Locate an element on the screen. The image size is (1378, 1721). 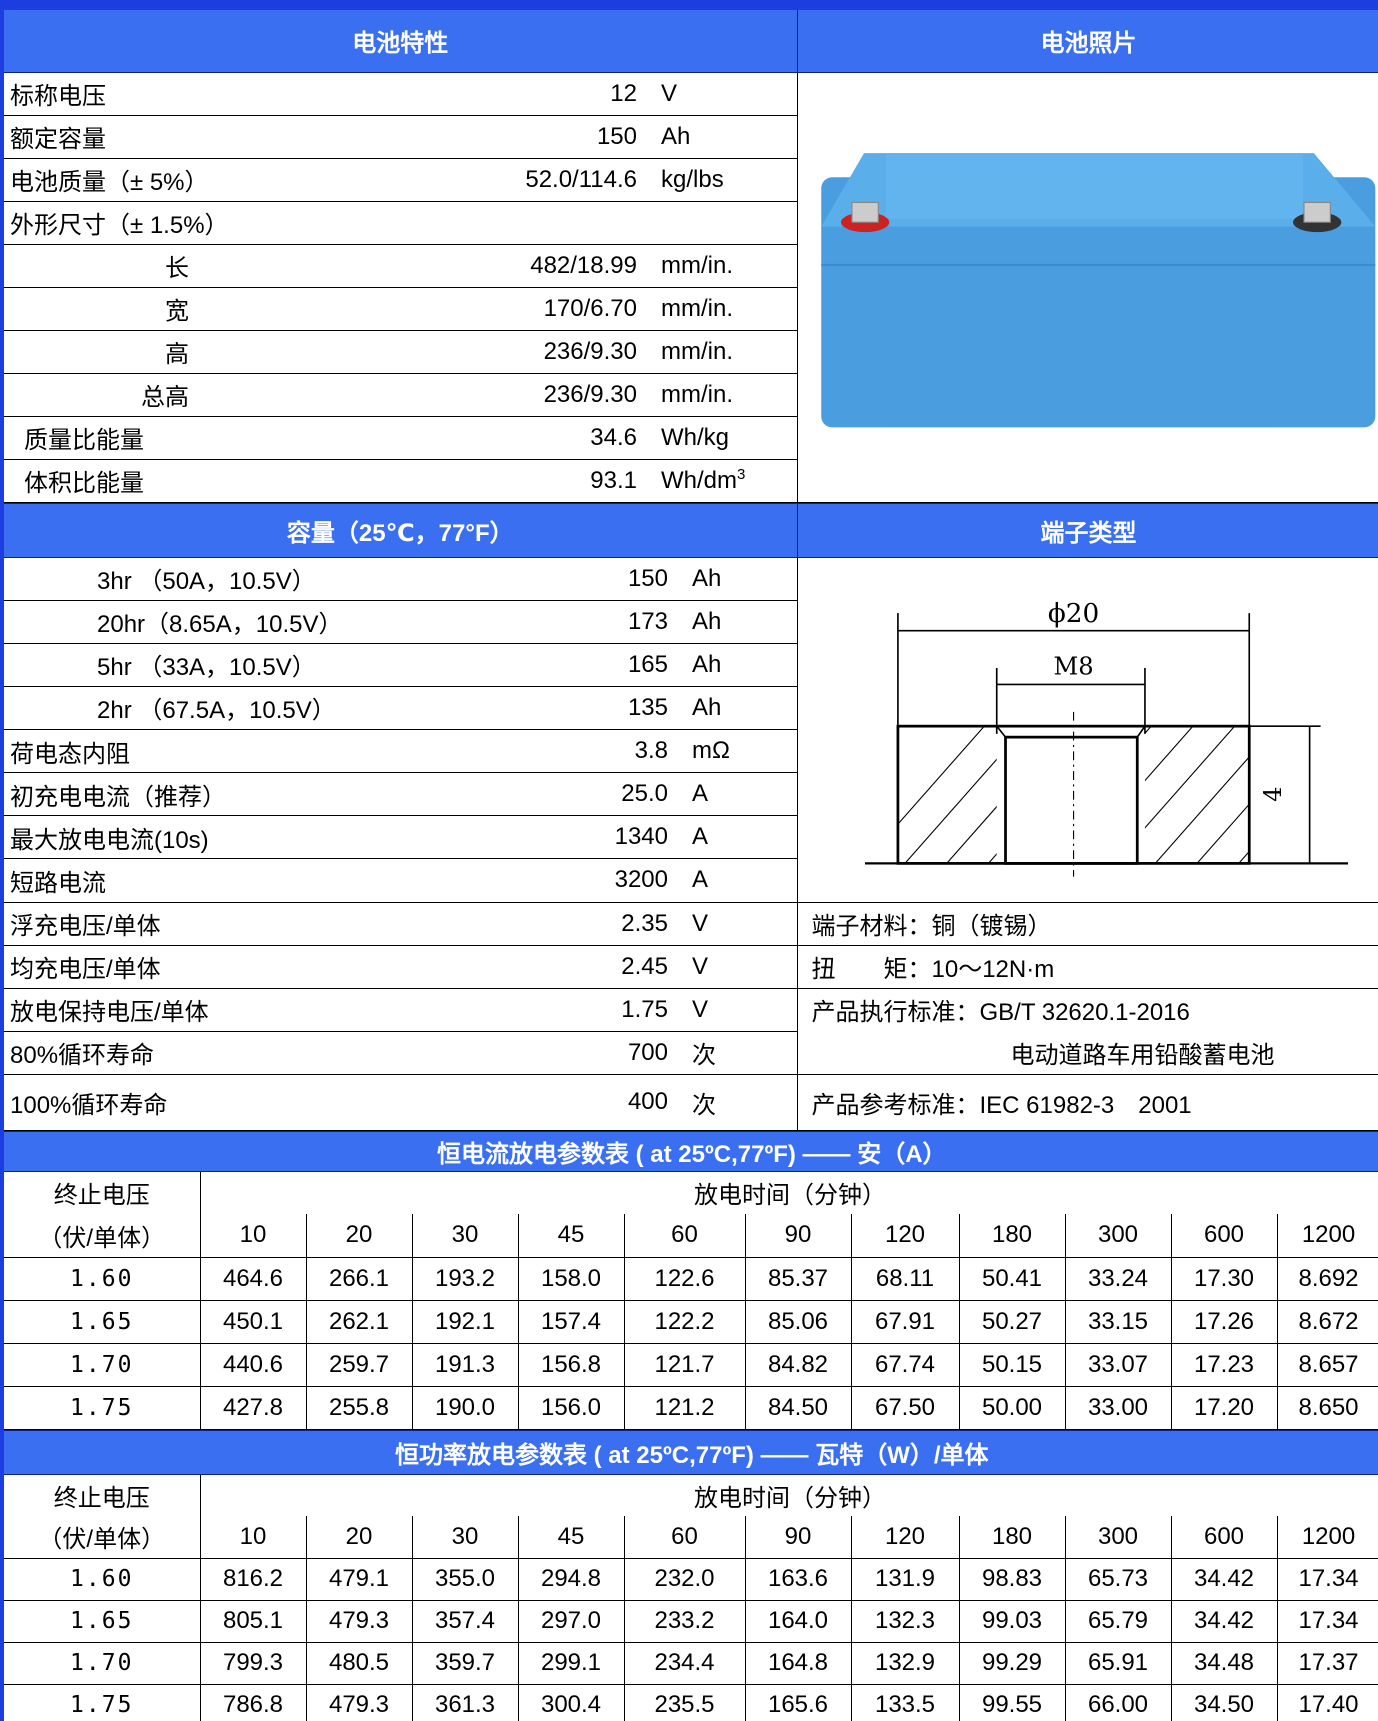
value-cell: 157.4 is located at coordinates (571, 1321).